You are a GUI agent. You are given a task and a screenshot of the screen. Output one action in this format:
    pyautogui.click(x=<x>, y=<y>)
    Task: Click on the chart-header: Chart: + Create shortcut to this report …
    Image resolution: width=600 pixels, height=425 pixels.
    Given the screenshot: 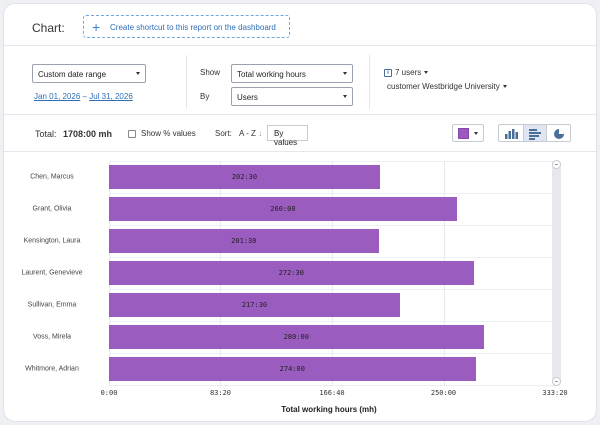 What is the action you would take?
    pyautogui.click(x=300, y=25)
    